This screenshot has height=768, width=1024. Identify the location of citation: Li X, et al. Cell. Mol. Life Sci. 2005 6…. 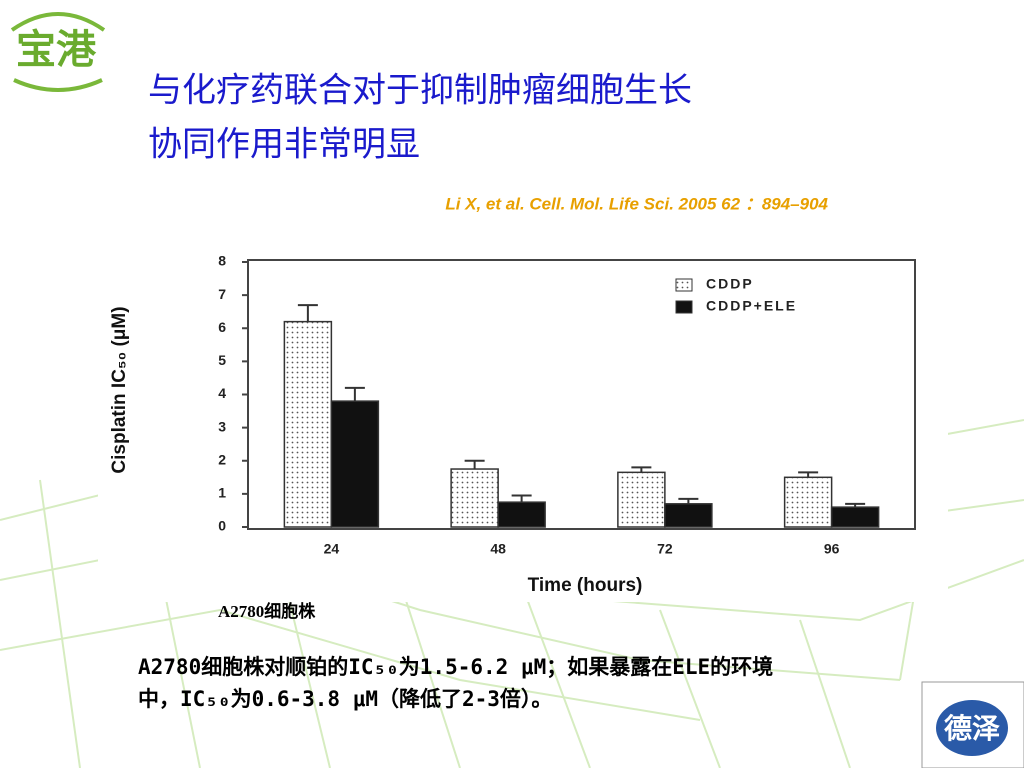
(636, 203).